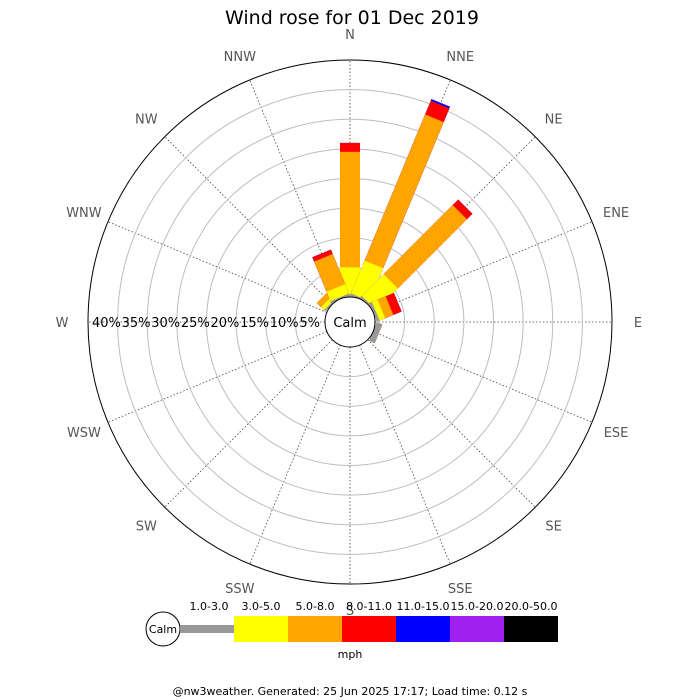  I want to click on calm-center: Calm, so click(350, 322).